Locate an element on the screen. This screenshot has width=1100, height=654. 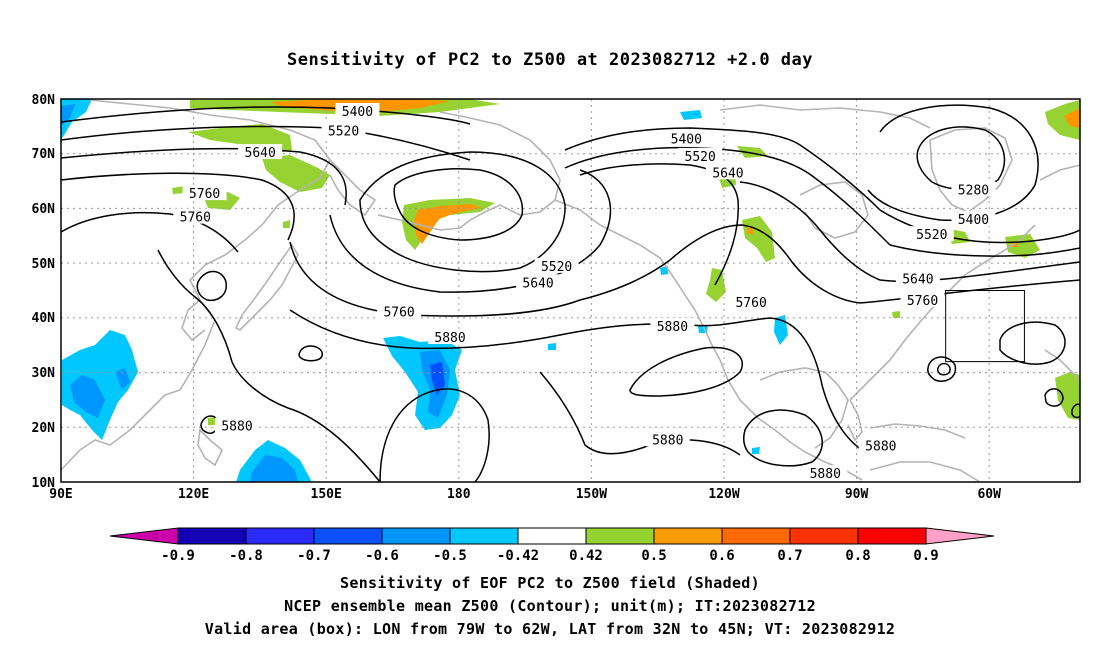
pos-shading-n-atlantic is located at coordinates (1022, 246).